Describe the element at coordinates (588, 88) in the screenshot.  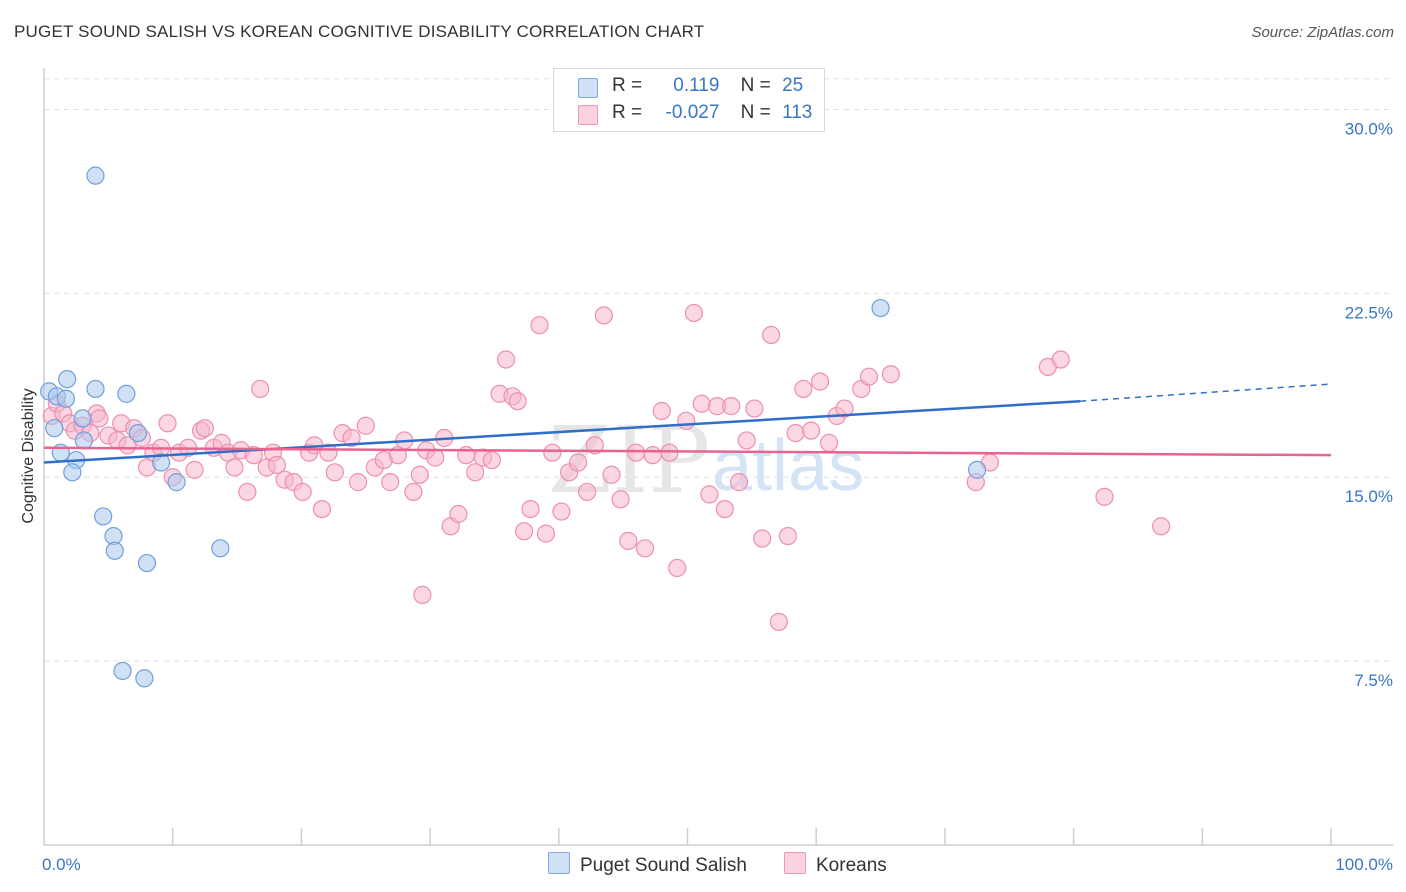
I see `legend-swatch-salish` at that location.